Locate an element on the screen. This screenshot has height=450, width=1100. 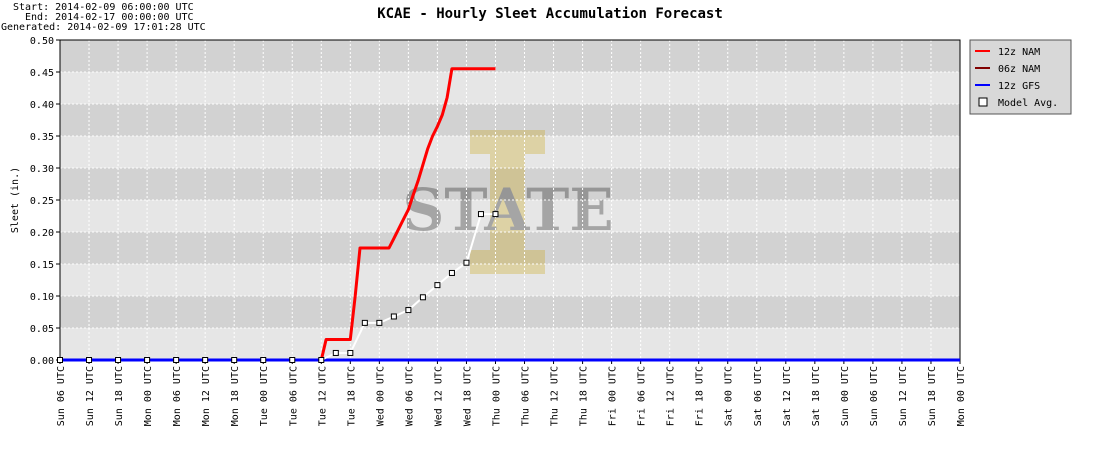
x-tick-label: Sat 00 UTC is located at coordinates (729, 396).